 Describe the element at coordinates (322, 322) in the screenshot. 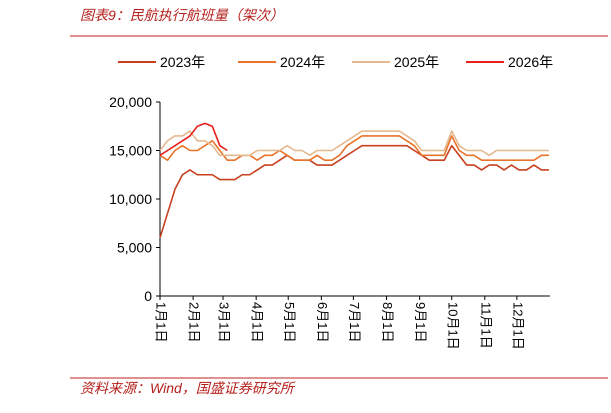

I see `x-tick-label: 6月1日` at that location.